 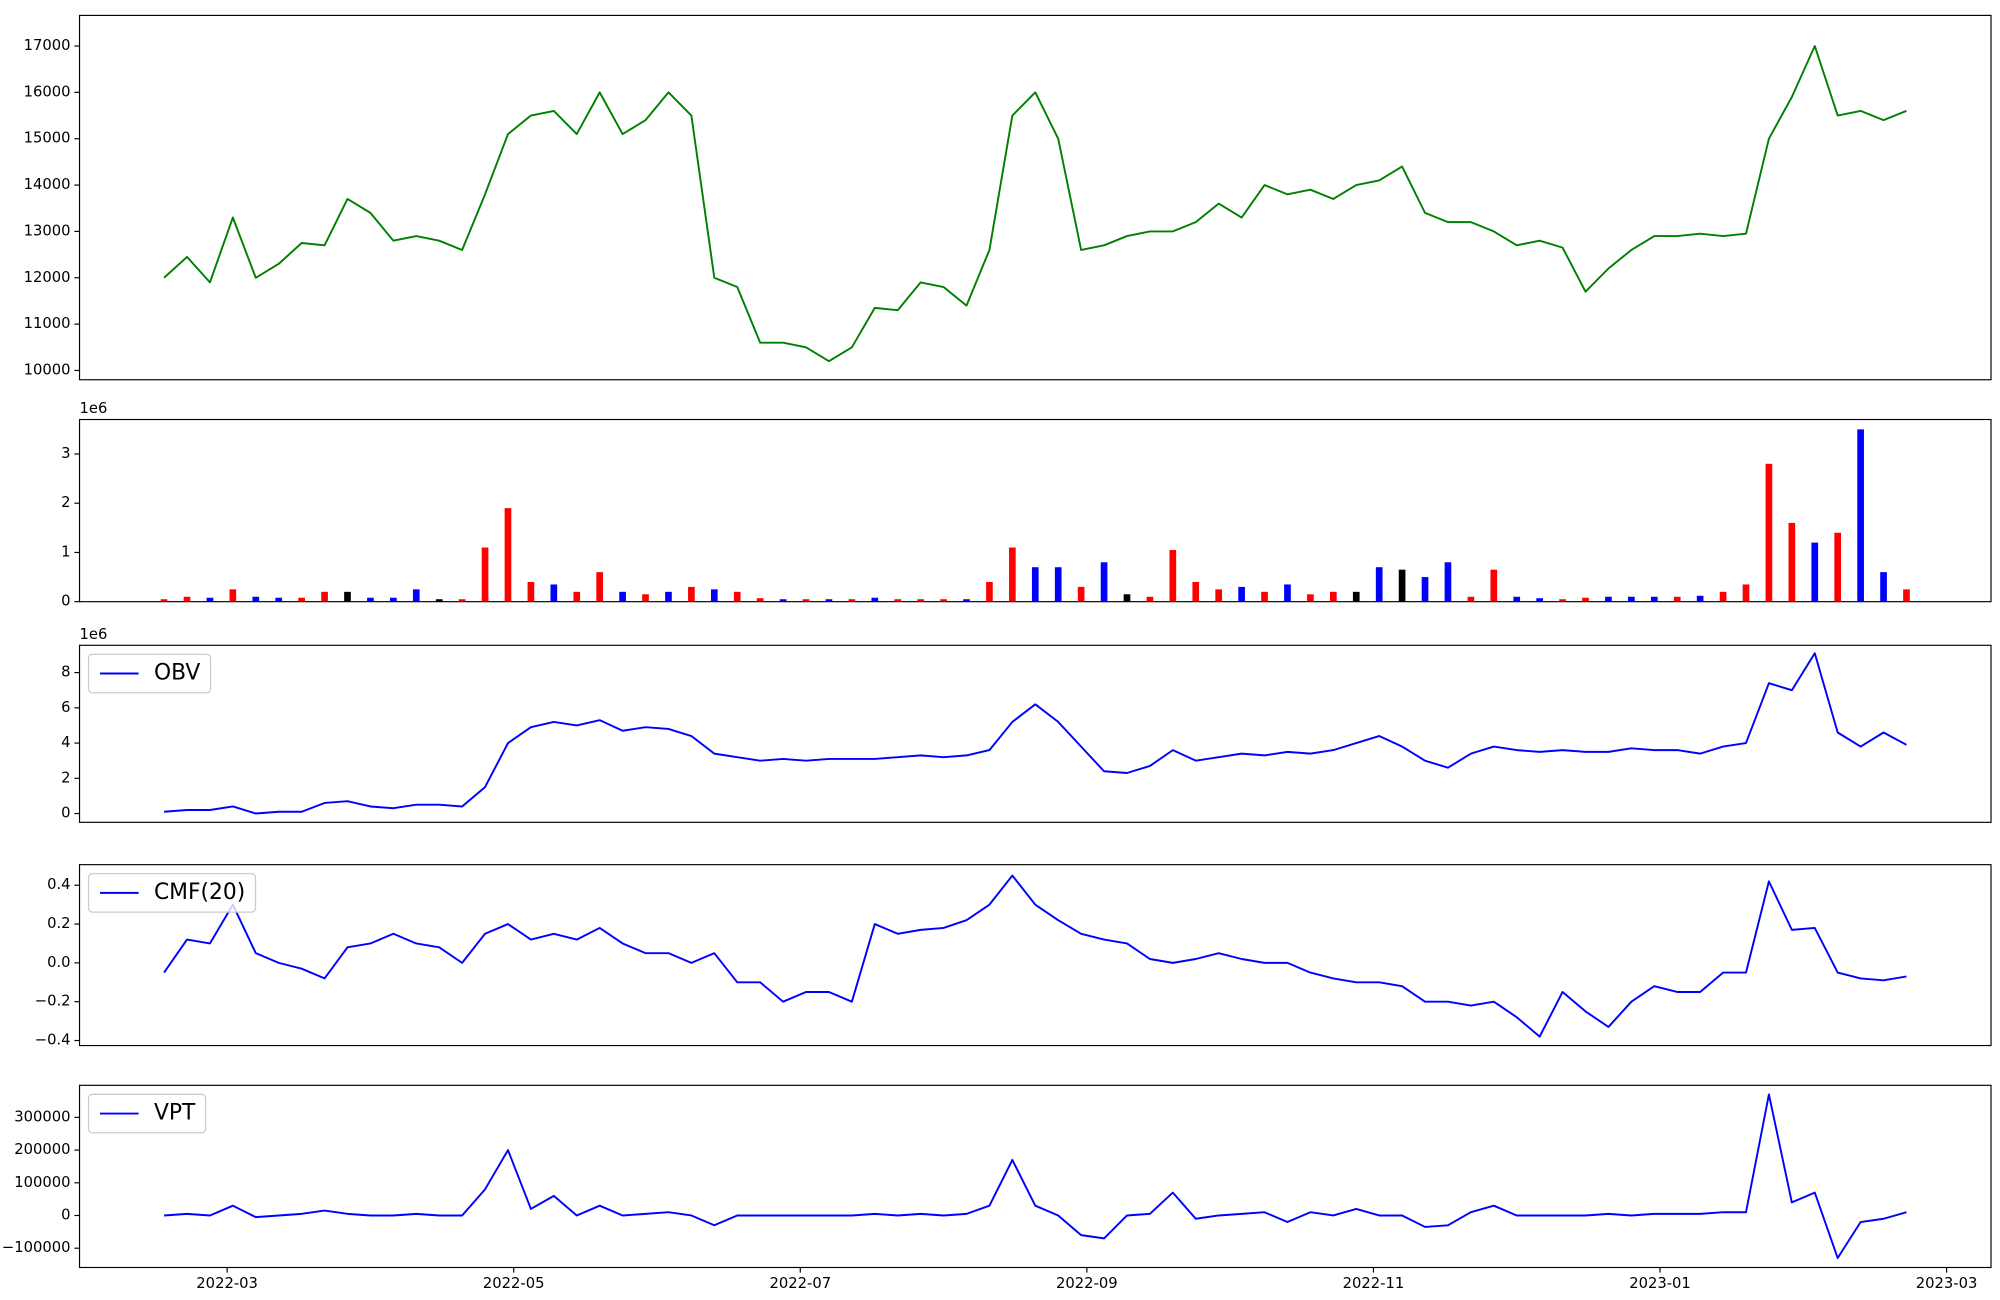 I want to click on x-tick-label: 2023-03, so click(x=1947, y=1283).